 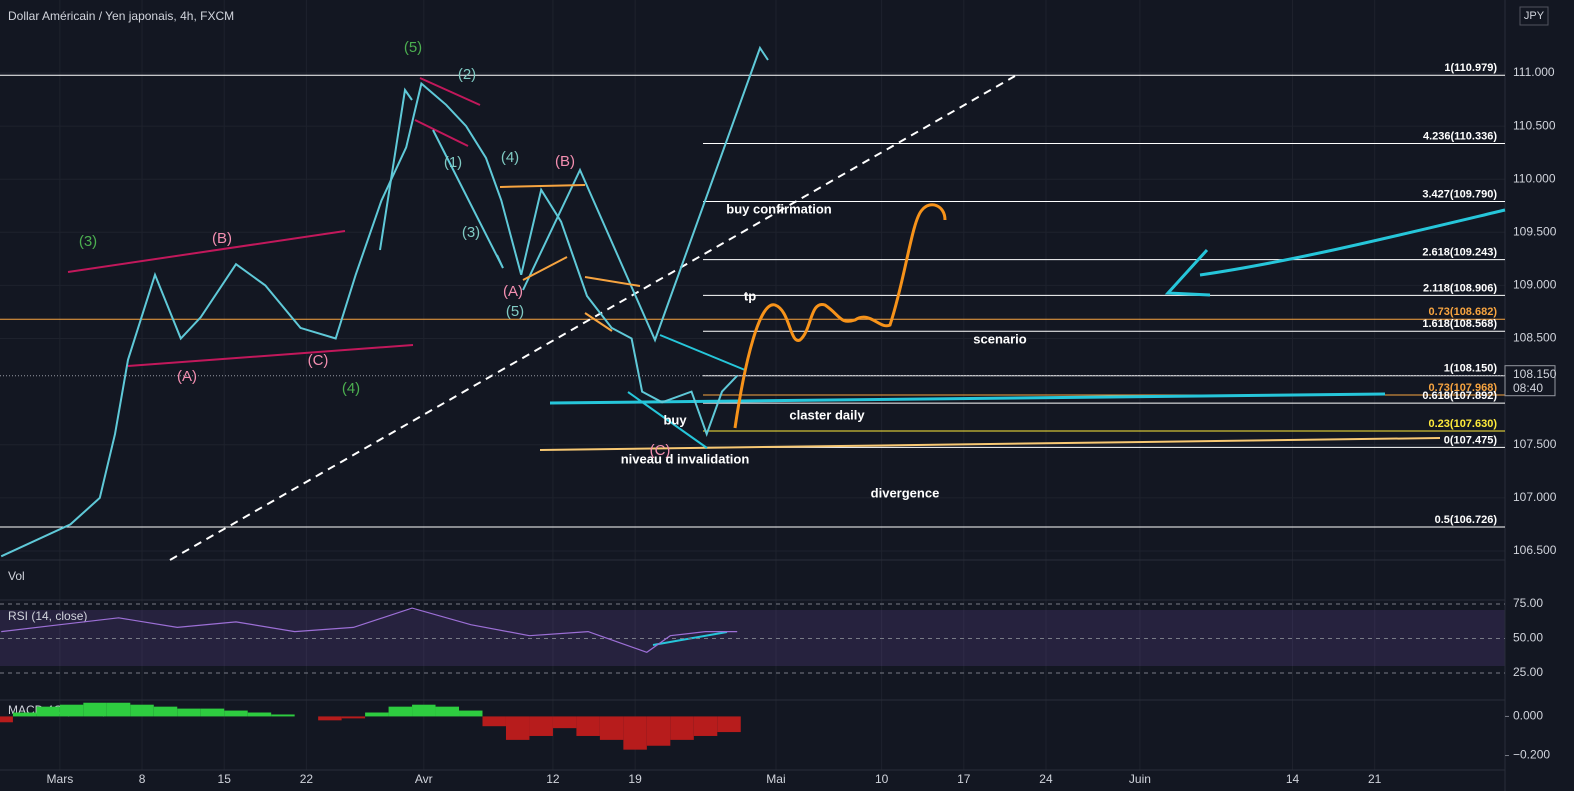 What do you see at coordinates (1535, 338) in the screenshot?
I see `y-tick-label: 108.500` at bounding box center [1535, 338].